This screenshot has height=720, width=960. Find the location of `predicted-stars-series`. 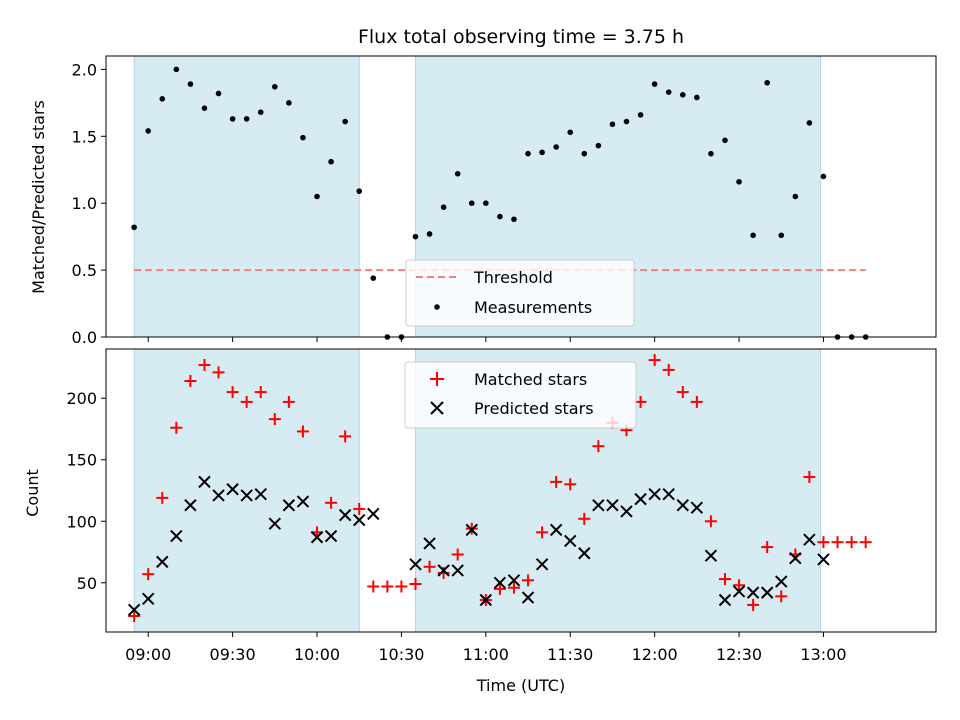

predicted-stars-series is located at coordinates (478, 546).